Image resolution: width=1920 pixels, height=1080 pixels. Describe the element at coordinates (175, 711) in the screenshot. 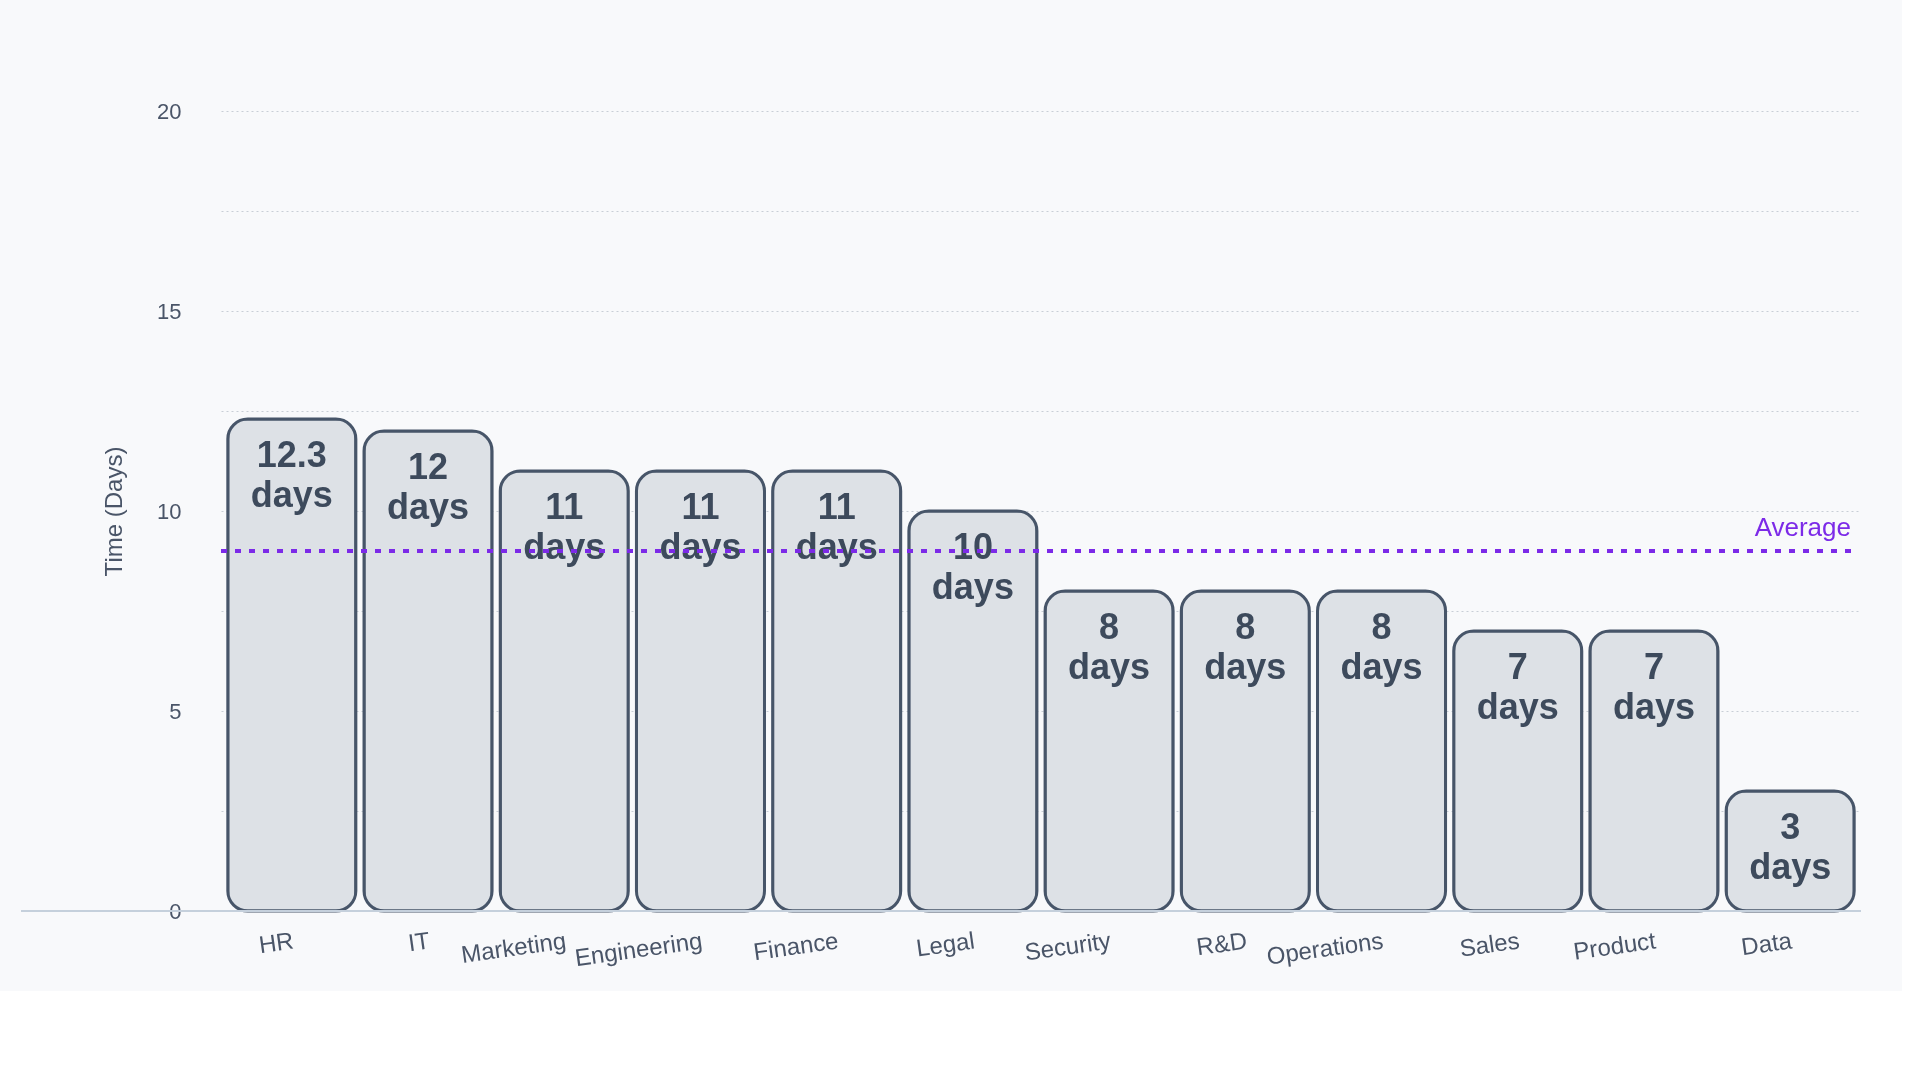

I see `y-tick-label: 5` at that location.